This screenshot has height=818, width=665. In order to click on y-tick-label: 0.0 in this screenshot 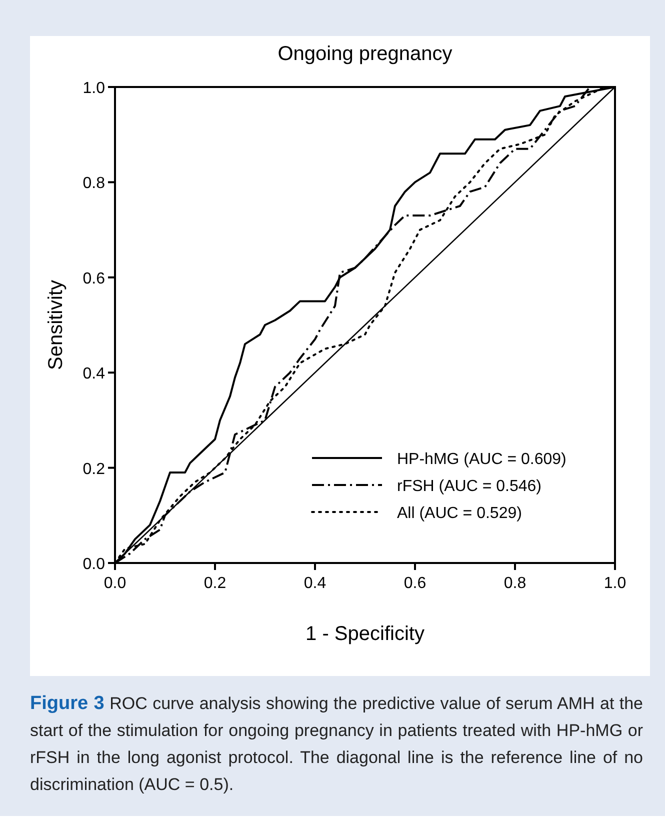, I will do `click(94, 564)`.